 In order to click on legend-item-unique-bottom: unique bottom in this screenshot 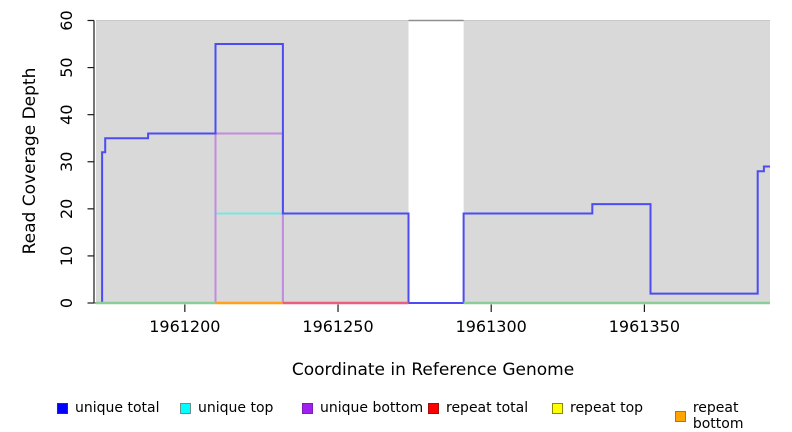, I will do `click(362, 408)`.